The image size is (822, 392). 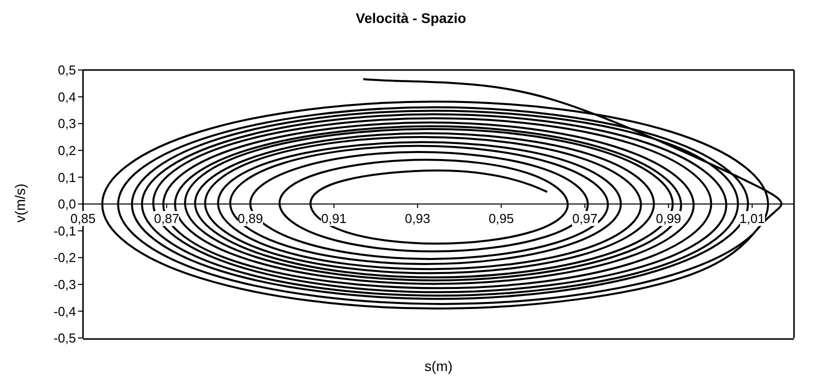 What do you see at coordinates (67, 204) in the screenshot?
I see `y-tick-label: 0,0` at bounding box center [67, 204].